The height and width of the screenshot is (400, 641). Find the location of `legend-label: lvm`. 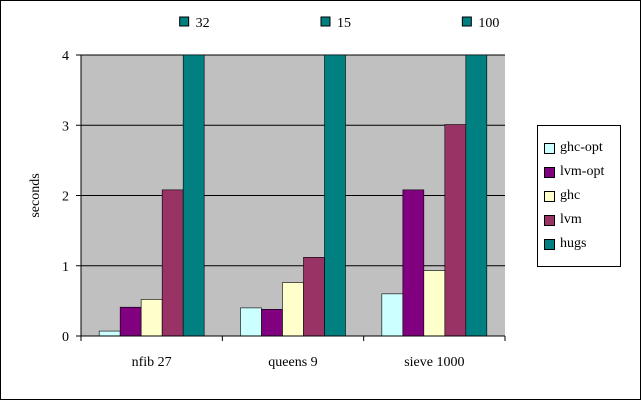

legend-label: lvm is located at coordinates (571, 219).